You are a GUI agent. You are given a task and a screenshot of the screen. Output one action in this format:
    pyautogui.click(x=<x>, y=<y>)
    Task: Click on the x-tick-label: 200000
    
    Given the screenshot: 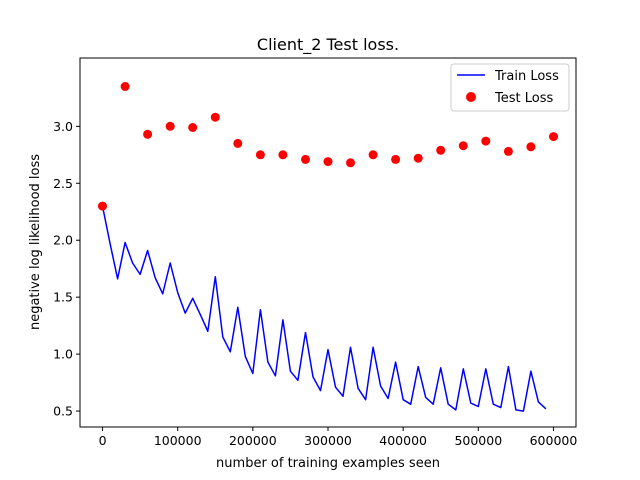 What is the action you would take?
    pyautogui.click(x=253, y=440)
    